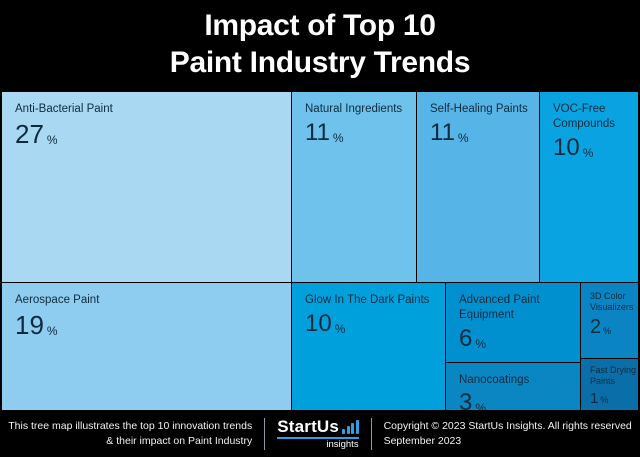 The image size is (640, 457). I want to click on cell-label: Self-Healing Paints, so click(479, 109).